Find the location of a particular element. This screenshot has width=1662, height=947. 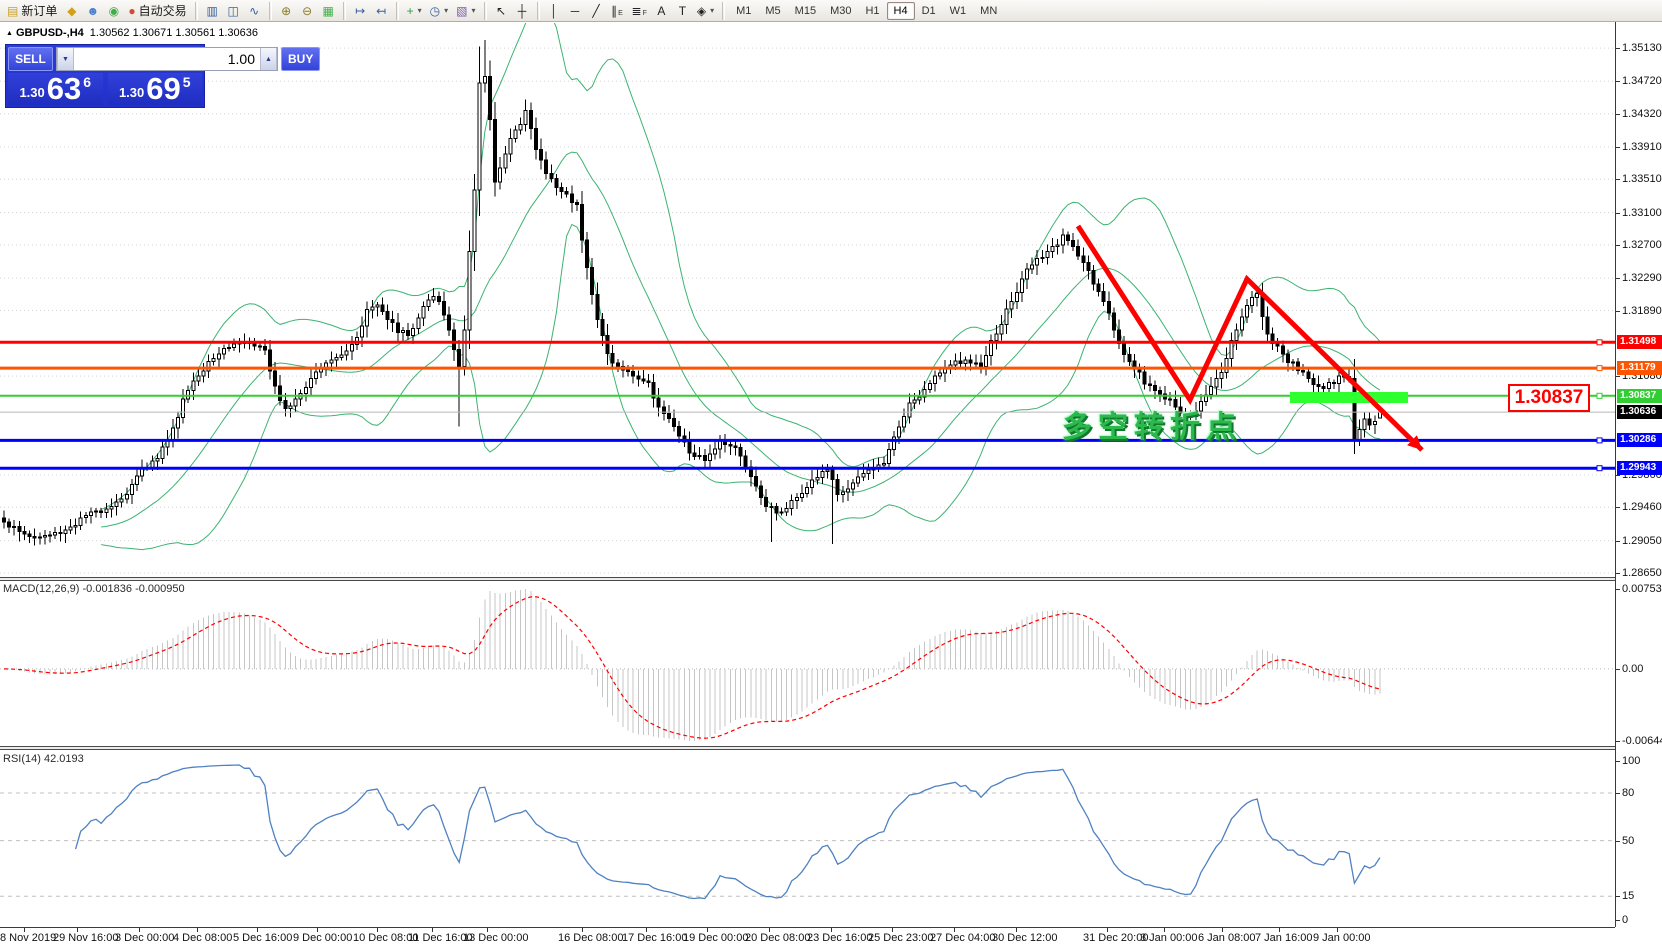

signals-button: ◉ is located at coordinates (113, 10).